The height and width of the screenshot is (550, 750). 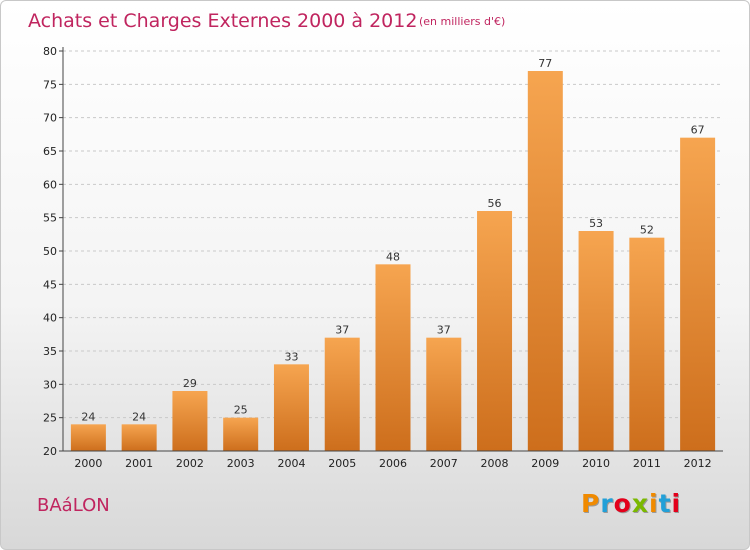 I want to click on value-label-2002: 29, so click(x=190, y=383).